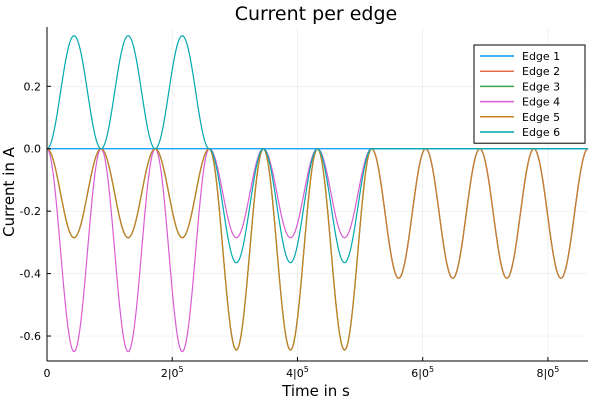 The height and width of the screenshot is (400, 600). I want to click on x-tick-label: 4|05, so click(297, 372).